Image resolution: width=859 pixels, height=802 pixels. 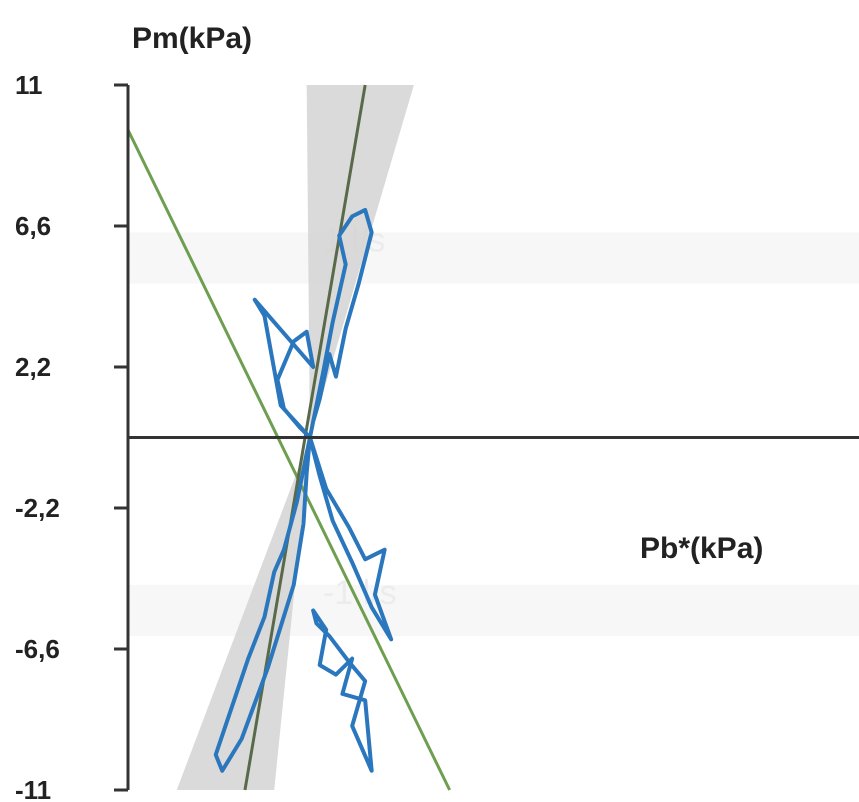 What do you see at coordinates (33, 367) in the screenshot?
I see `y-tick-label-2: 2,2` at bounding box center [33, 367].